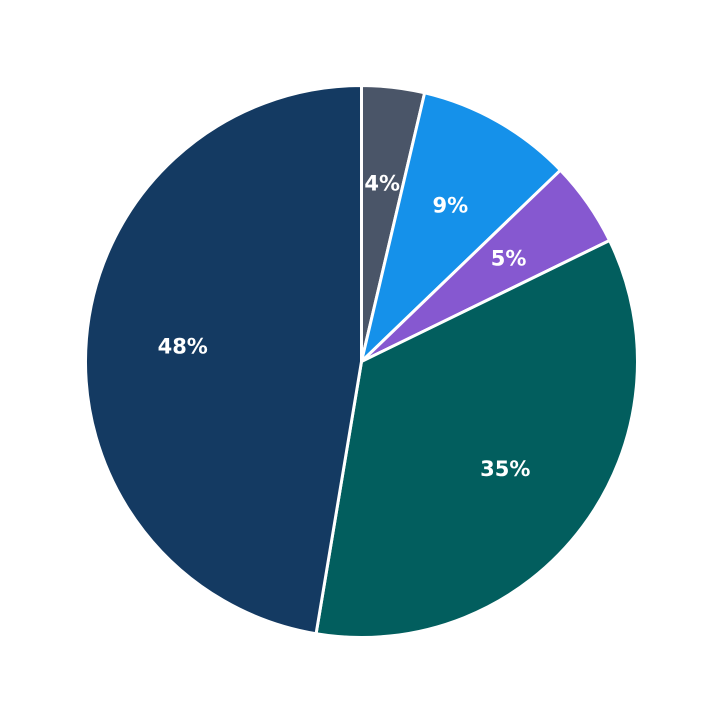 The height and width of the screenshot is (723, 723). Describe the element at coordinates (509, 259) in the screenshot. I see `pie-slice-label-2: 5%` at that location.